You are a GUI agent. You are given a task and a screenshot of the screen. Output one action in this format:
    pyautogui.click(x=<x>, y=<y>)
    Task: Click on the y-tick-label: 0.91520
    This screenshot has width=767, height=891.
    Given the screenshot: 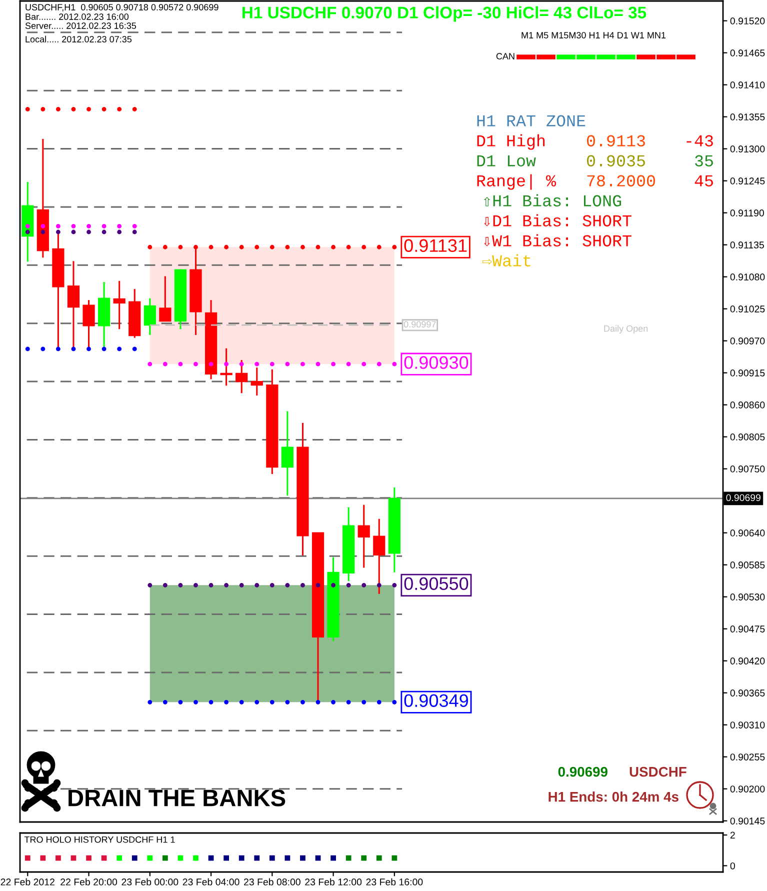 What is the action you would take?
    pyautogui.click(x=747, y=21)
    